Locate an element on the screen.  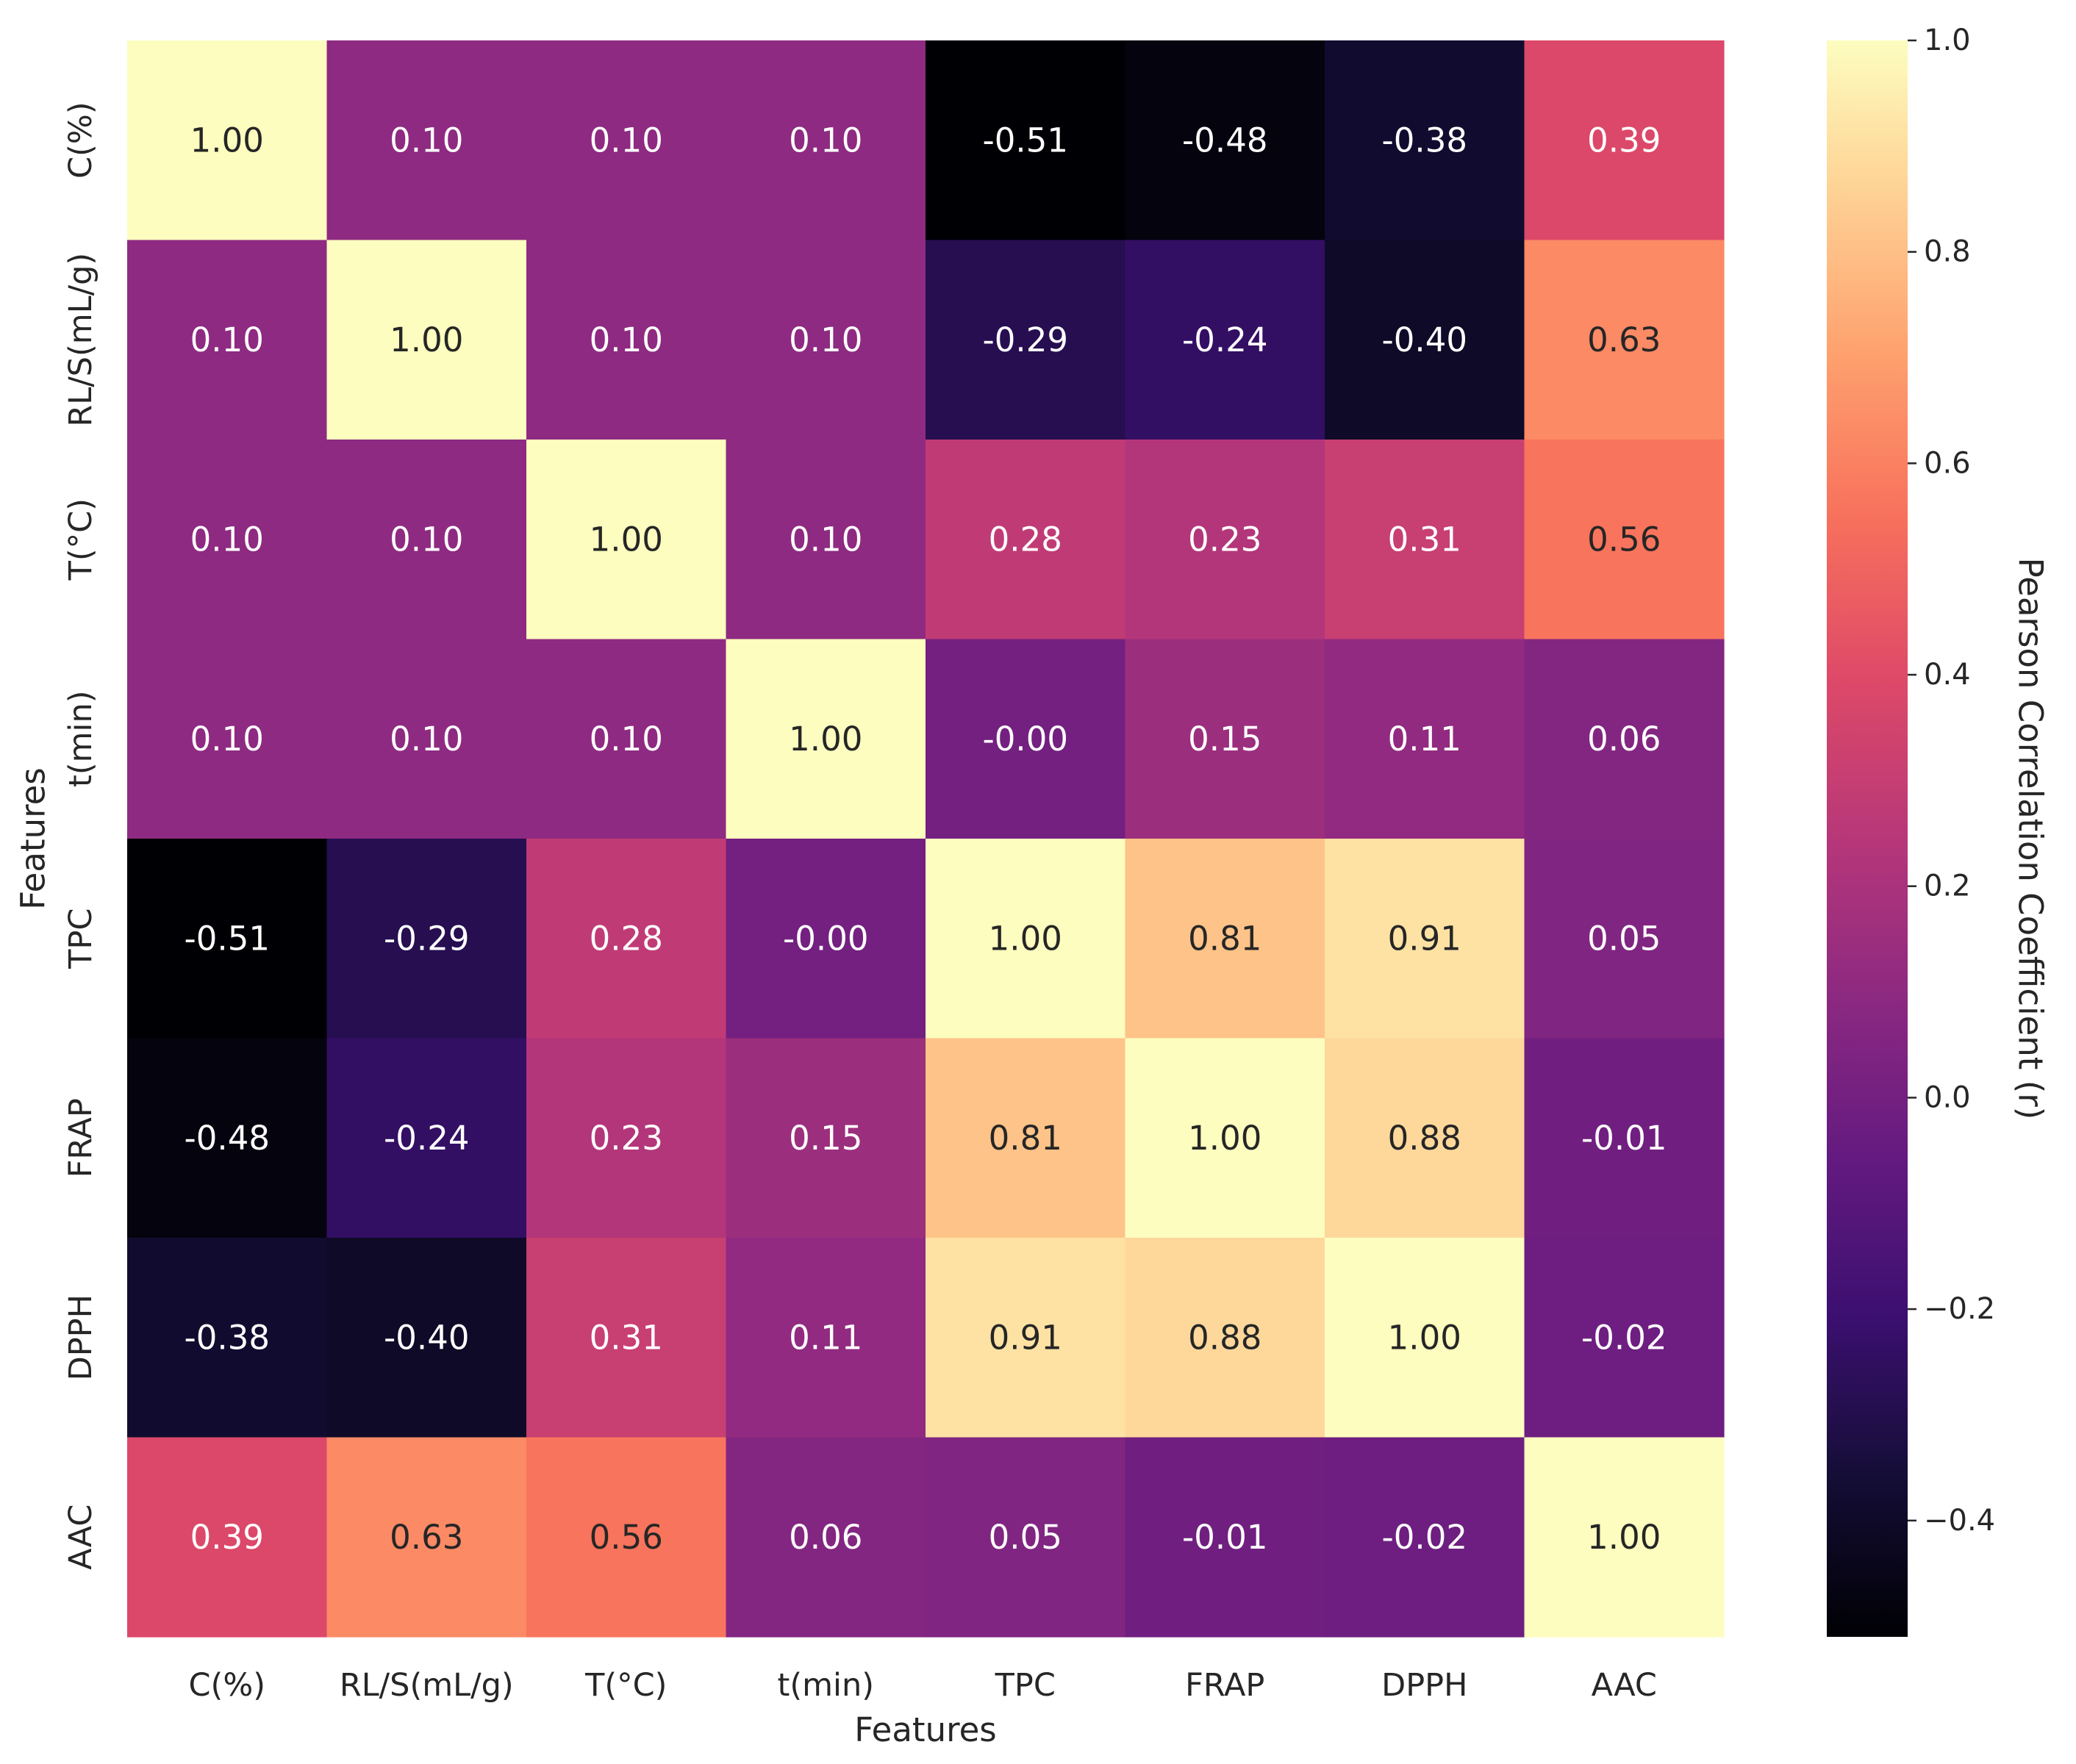
cell-value-label-r0-c5: -0.48 is located at coordinates (1224, 140).